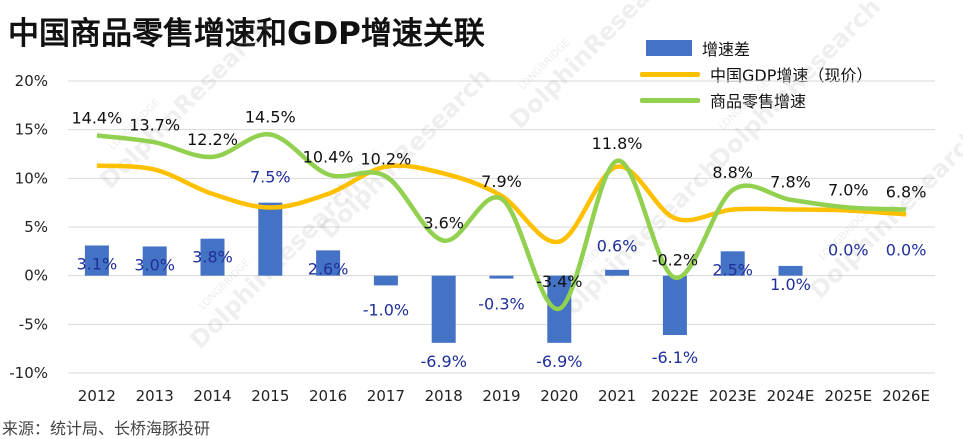  I want to click on retail-data-label: -0.2%, so click(675, 260).